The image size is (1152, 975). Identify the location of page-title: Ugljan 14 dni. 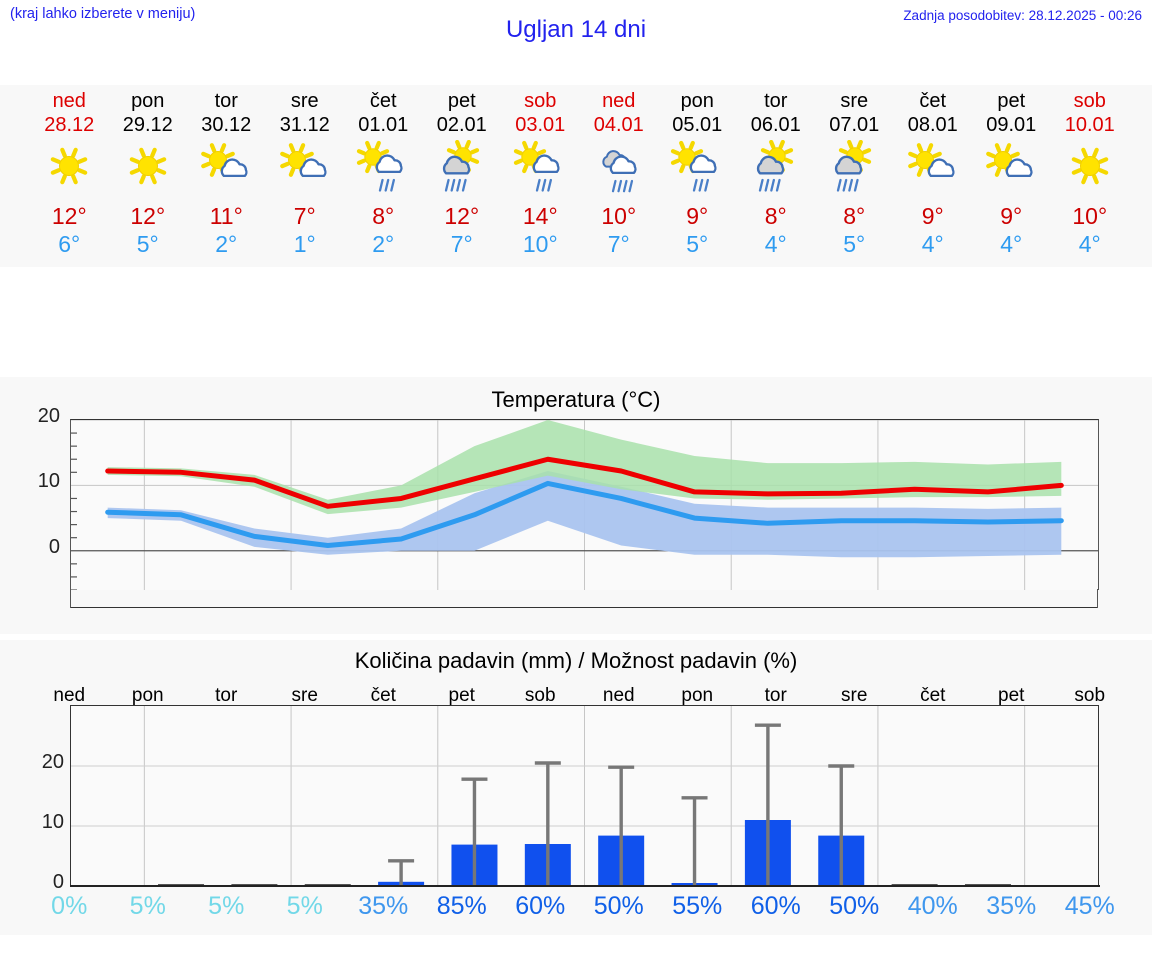
(576, 29).